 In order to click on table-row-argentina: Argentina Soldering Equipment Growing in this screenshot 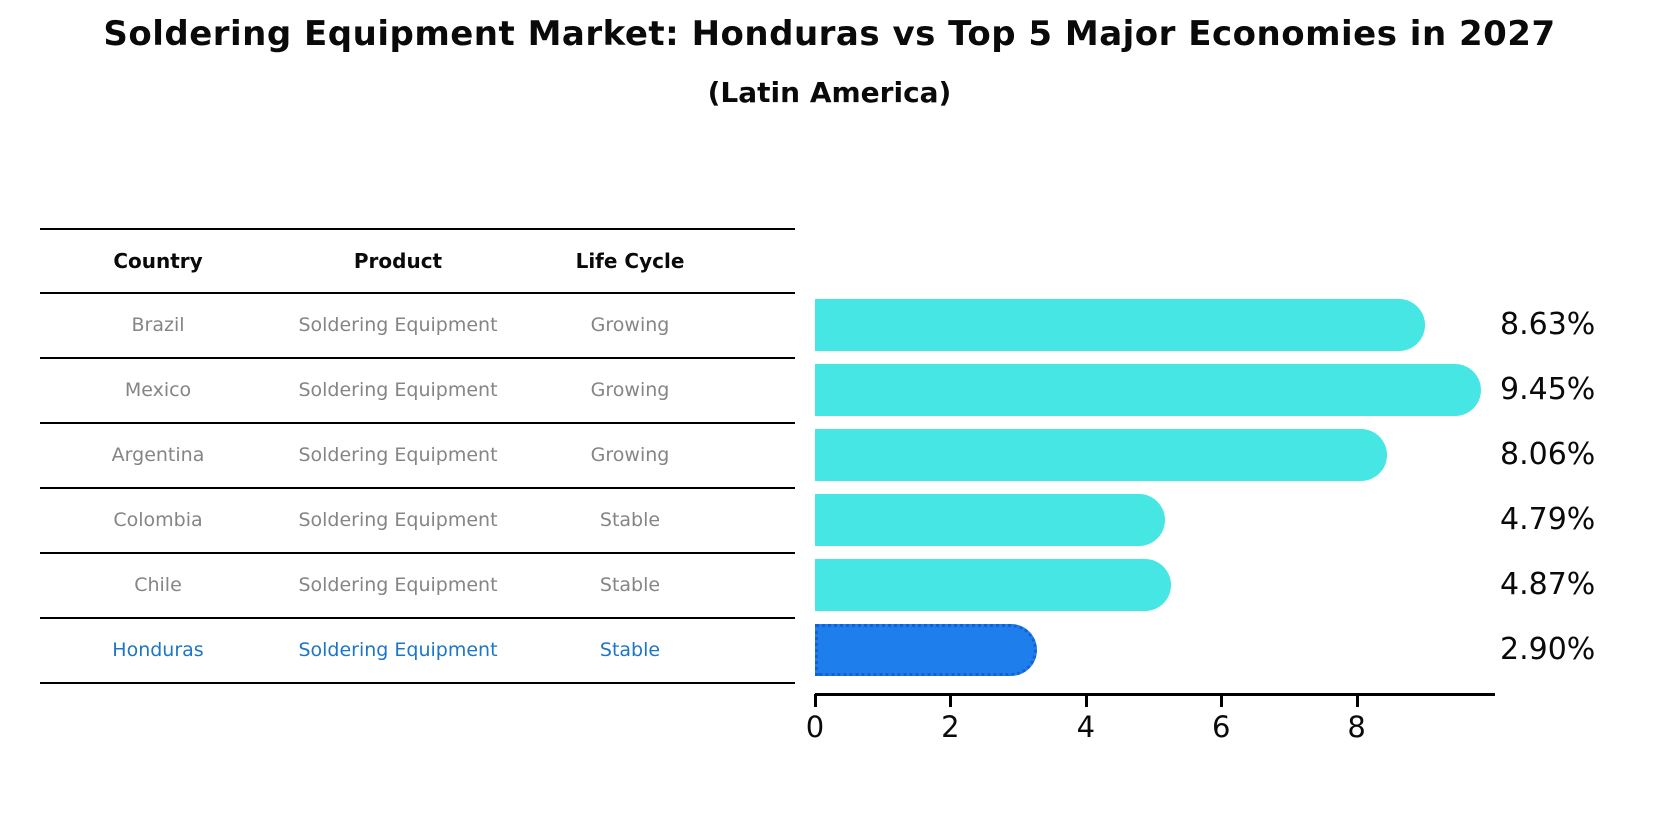, I will do `click(417, 454)`.